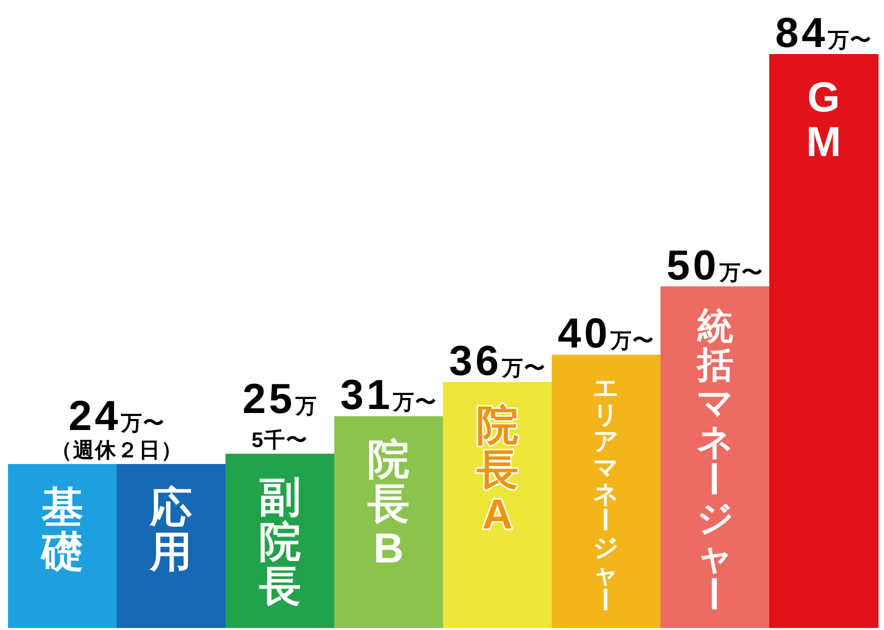 The height and width of the screenshot is (630, 884). I want to click on x-tick-label: 基礎, so click(62, 529).